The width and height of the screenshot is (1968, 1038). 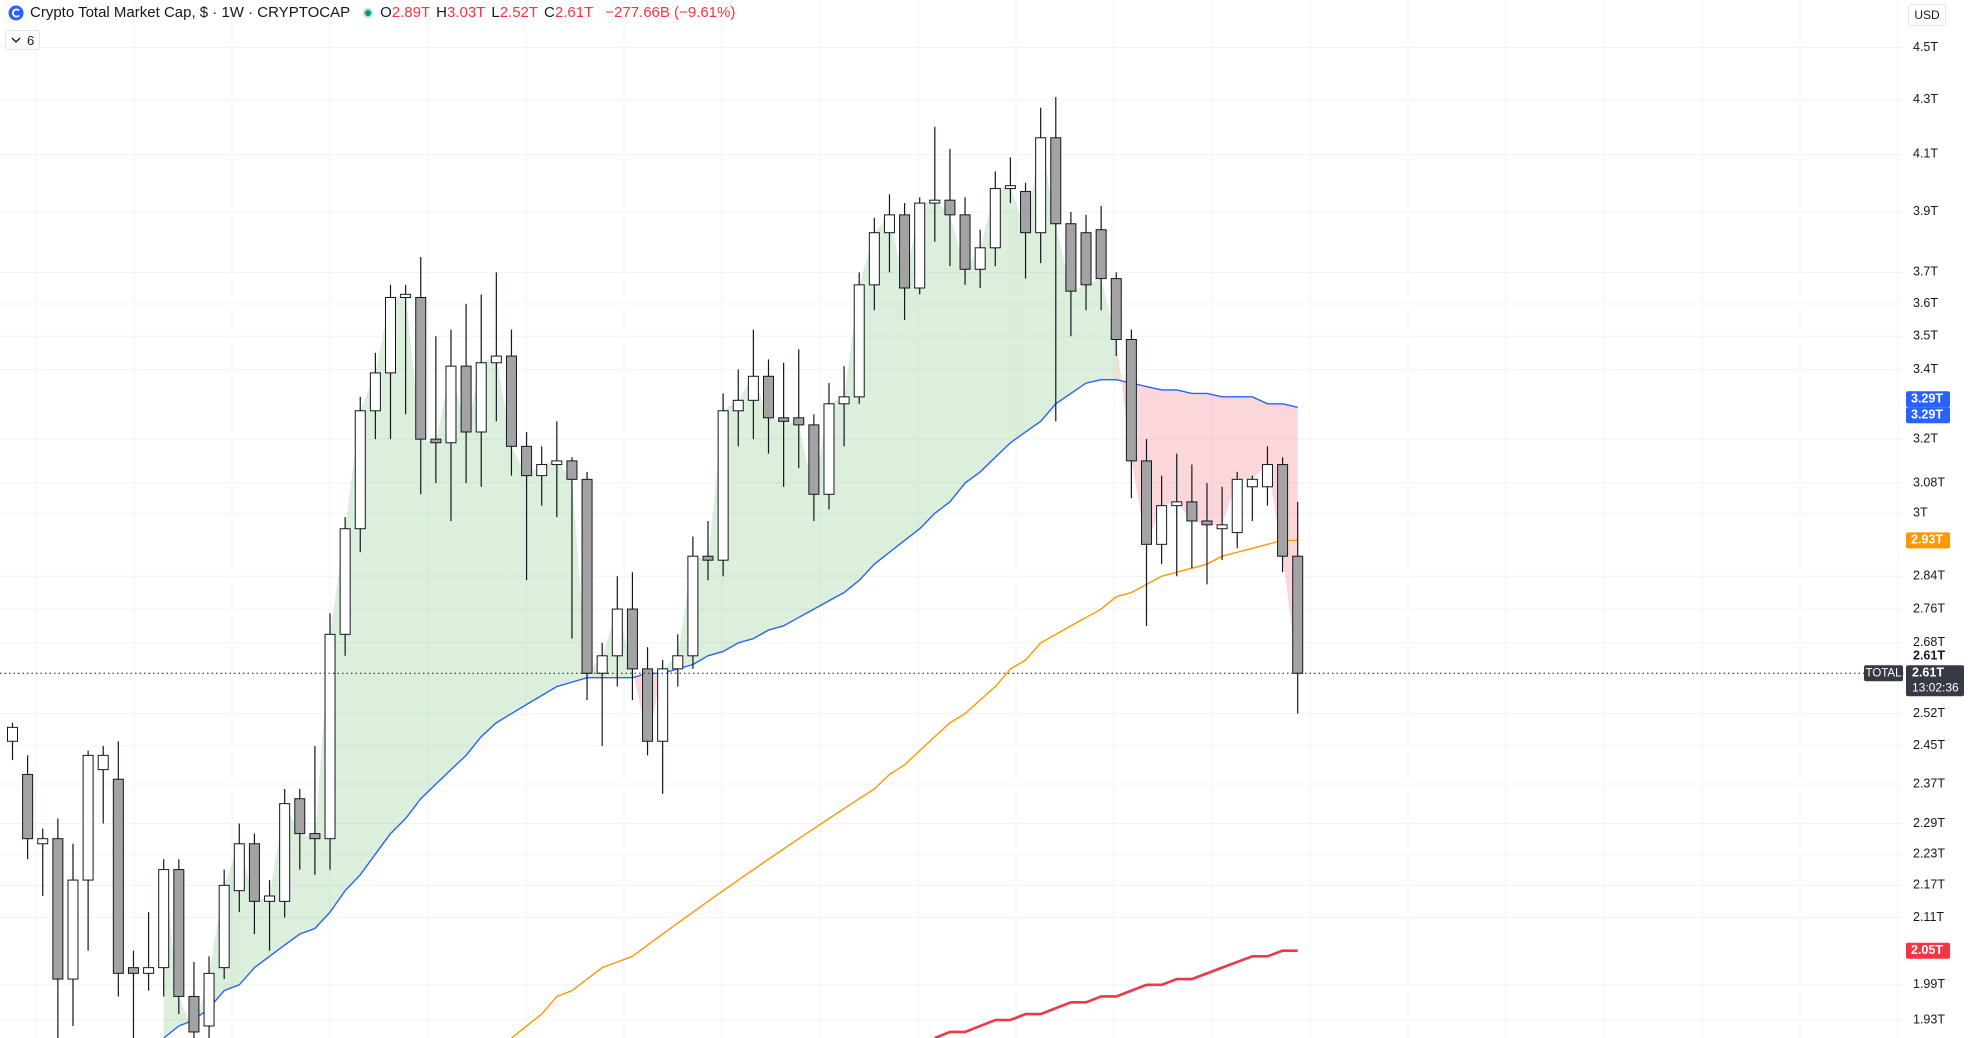 I want to click on indicators-toggle: 6, so click(x=23, y=40).